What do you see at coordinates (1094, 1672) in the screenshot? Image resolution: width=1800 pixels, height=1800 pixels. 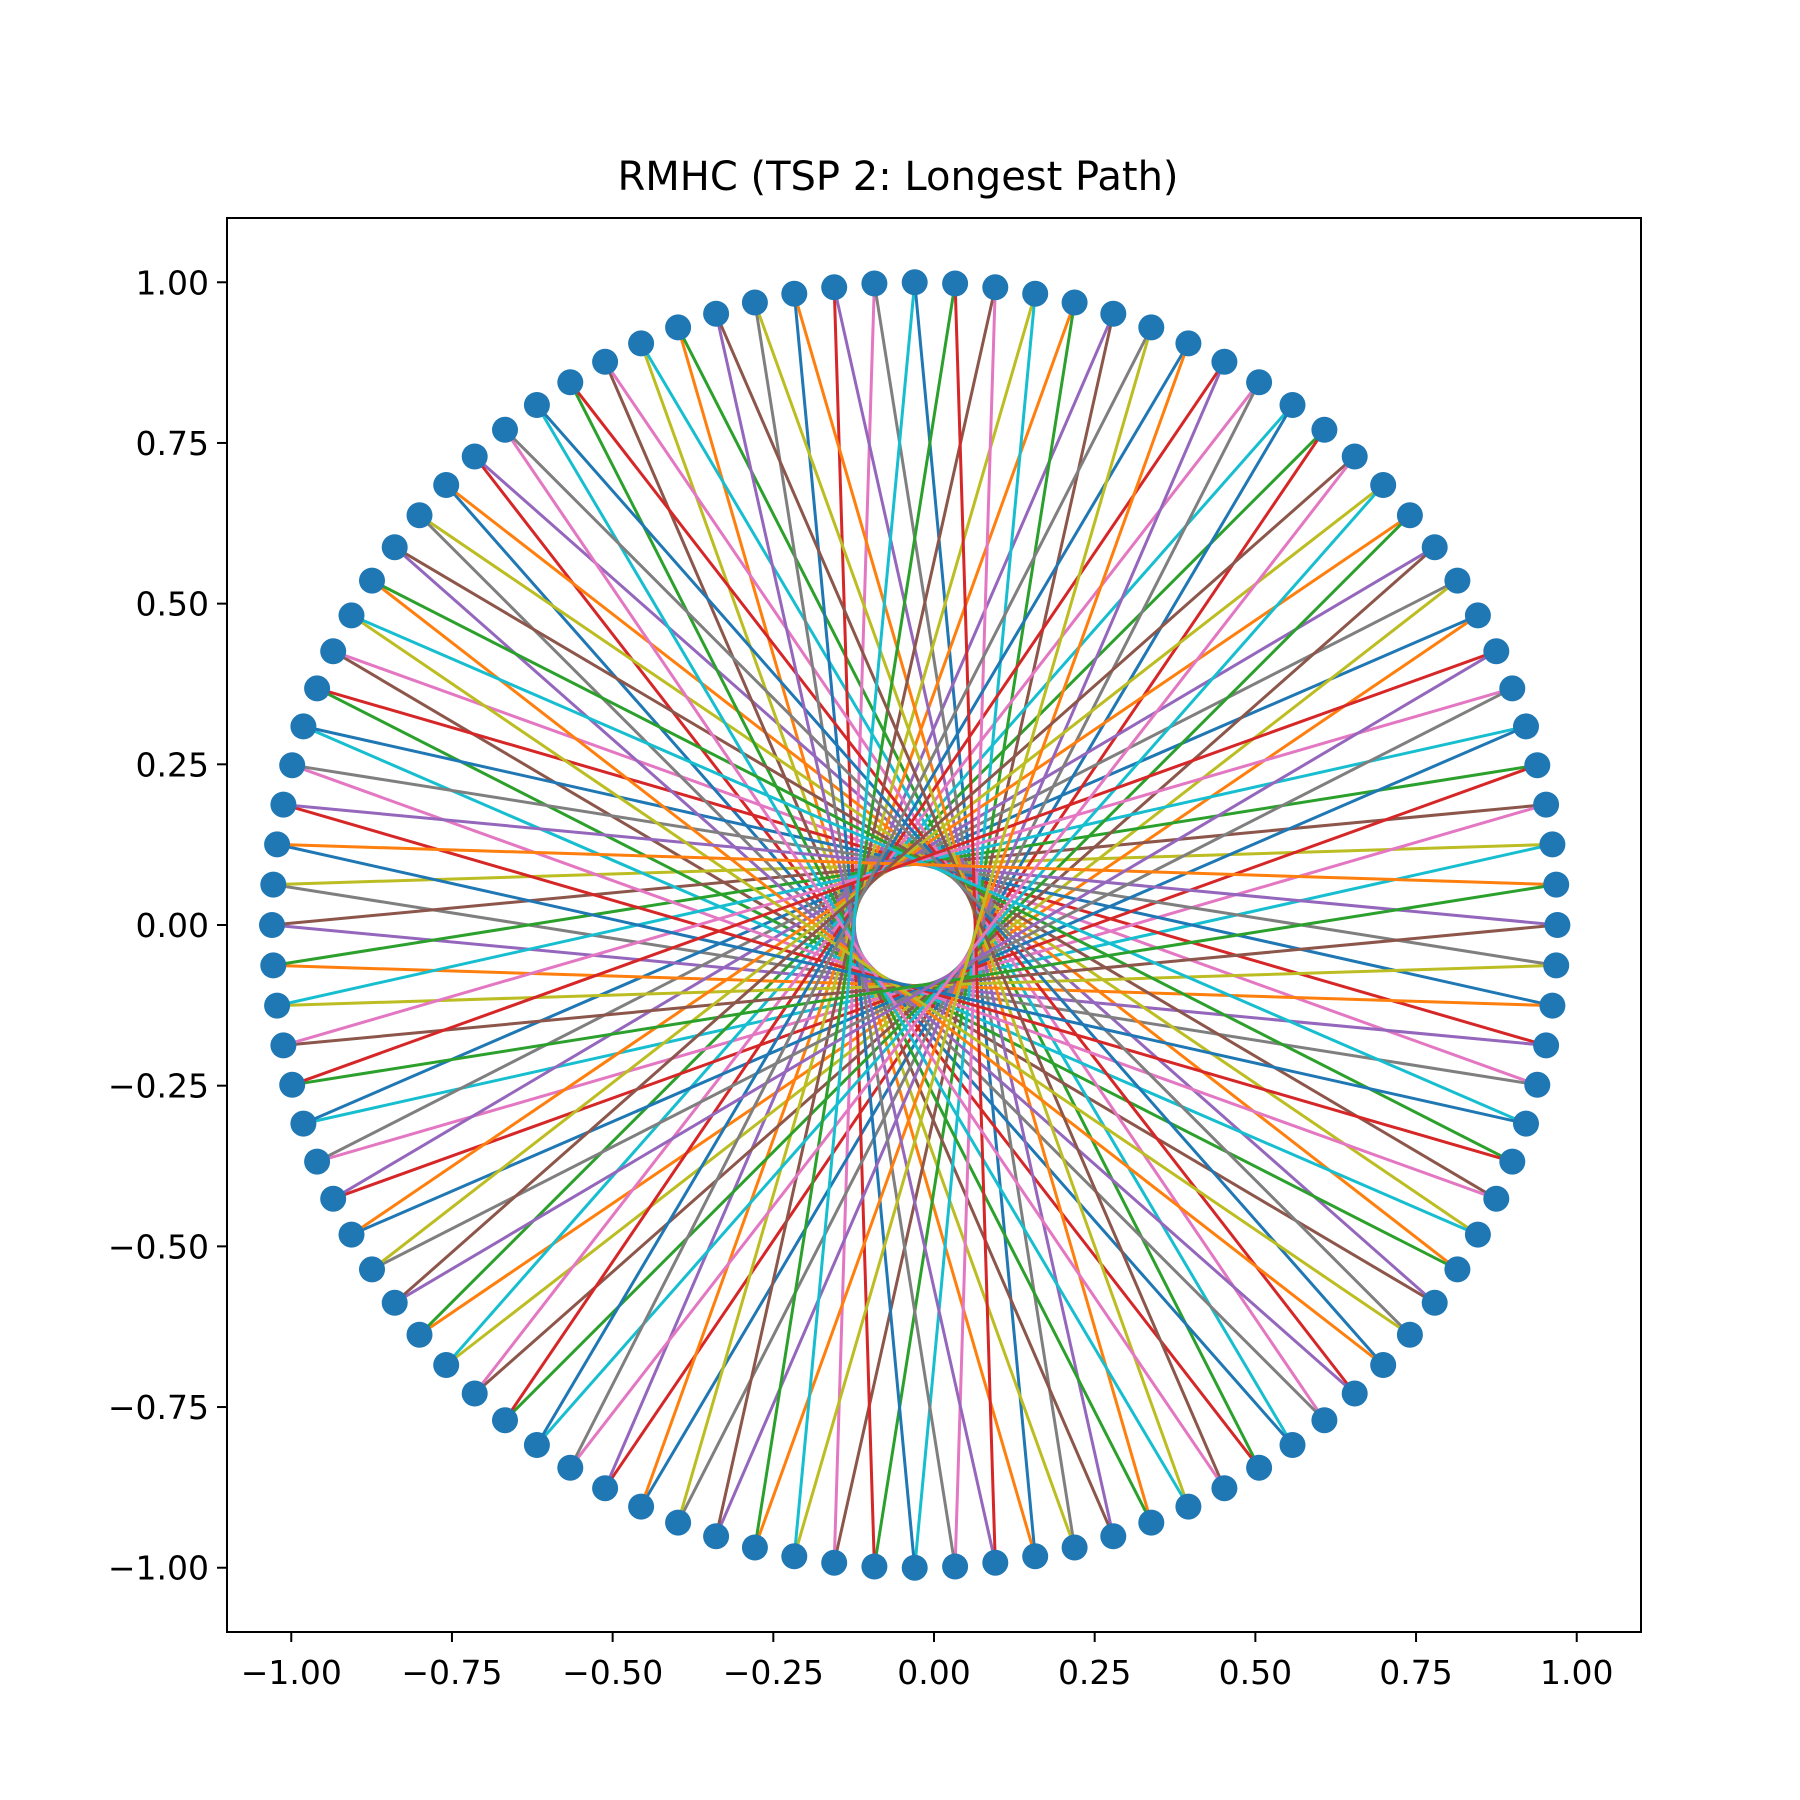 I see `x-tick-label: 0.25` at bounding box center [1094, 1672].